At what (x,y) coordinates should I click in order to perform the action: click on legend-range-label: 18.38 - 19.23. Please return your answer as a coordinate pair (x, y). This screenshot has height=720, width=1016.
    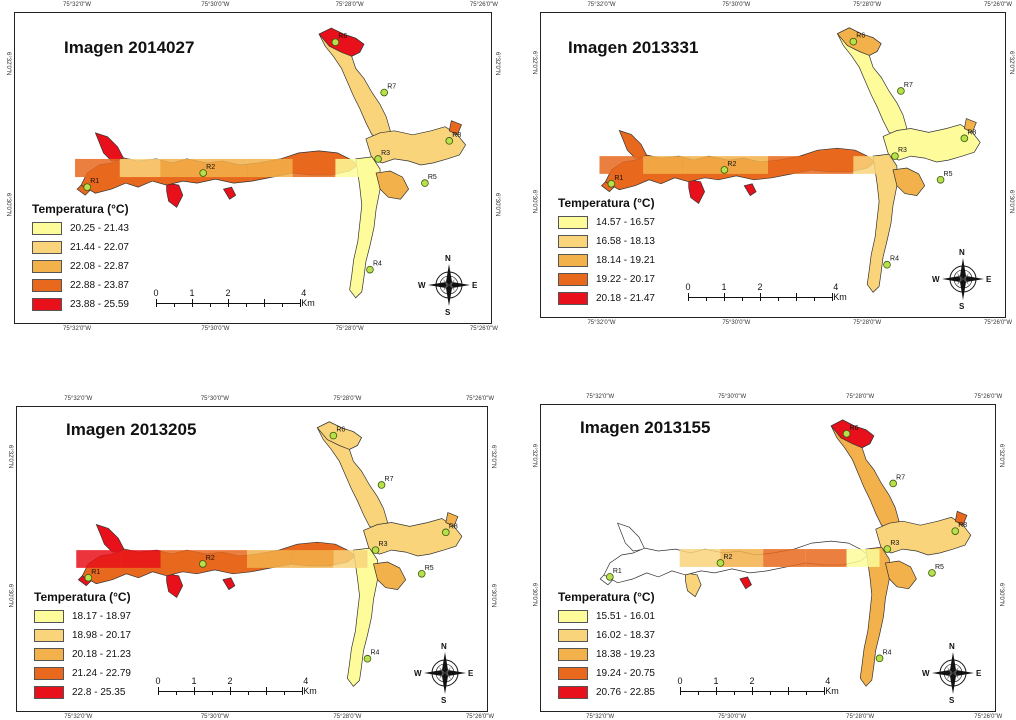
    Looking at the image, I should click on (625, 654).